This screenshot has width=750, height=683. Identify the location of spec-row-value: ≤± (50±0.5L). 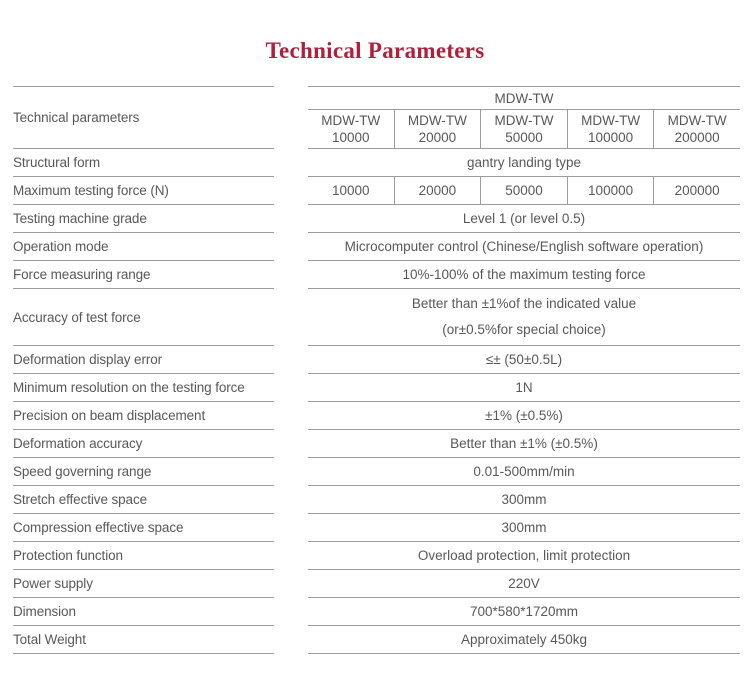
(524, 360).